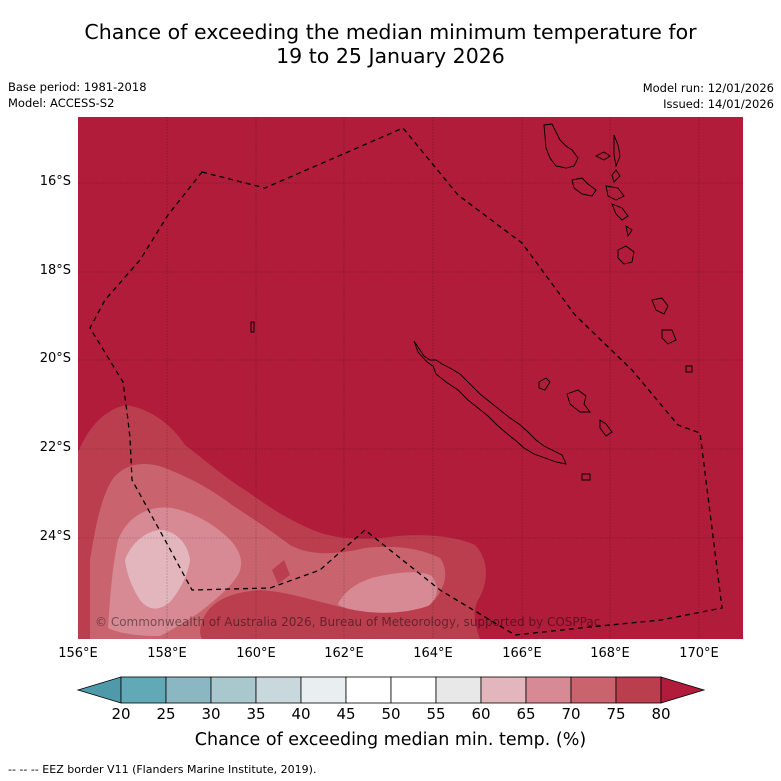  Describe the element at coordinates (55, 181) in the screenshot. I see `lat-tick-label: 16°S` at that location.